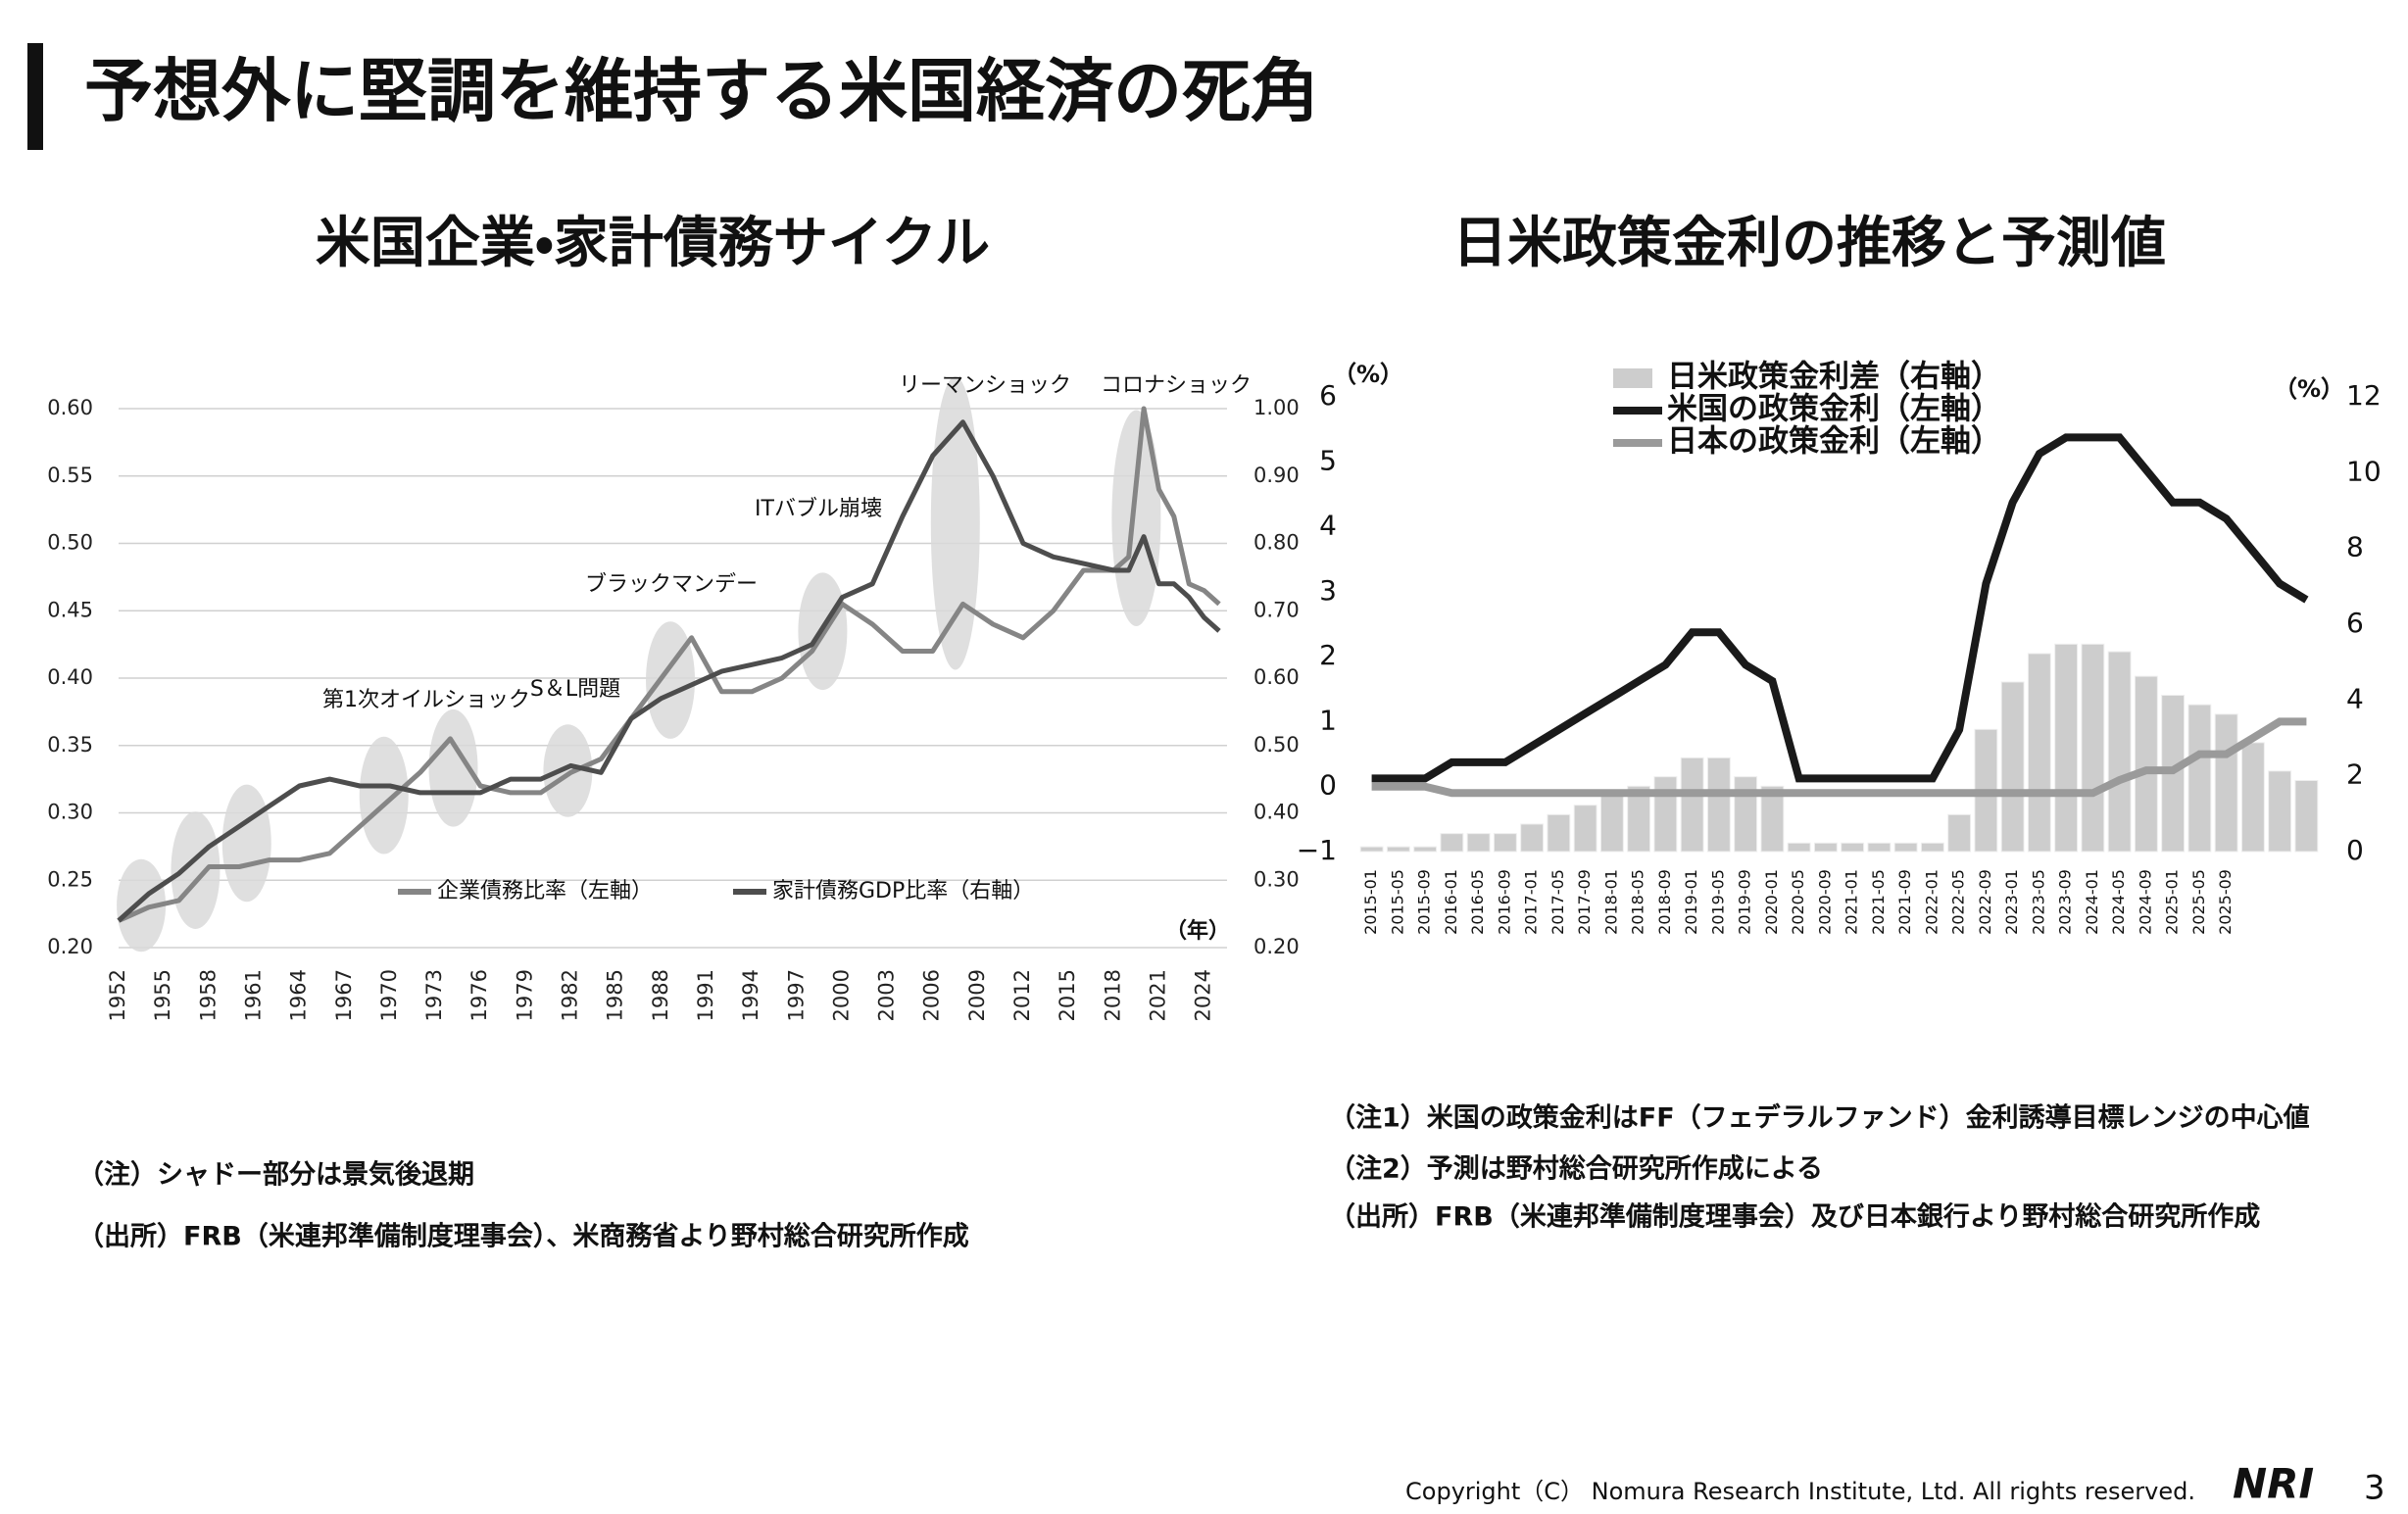 This screenshot has height=1514, width=2408. I want to click on x-tick-label: 2012, so click(1022, 995).